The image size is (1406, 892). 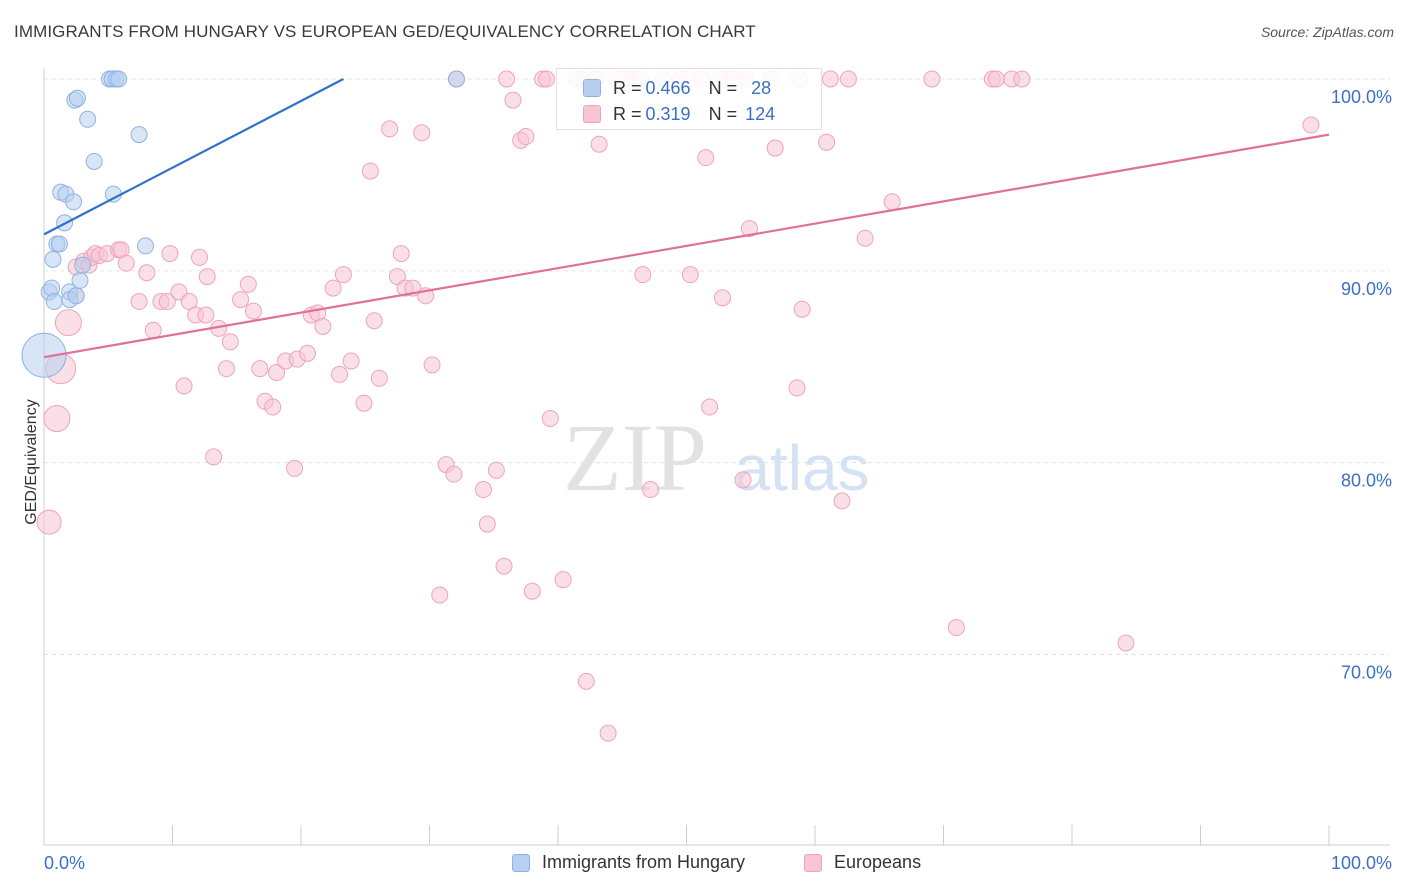 I want to click on legend-label-hungary: Immigrants from Hungary, so click(x=644, y=862).